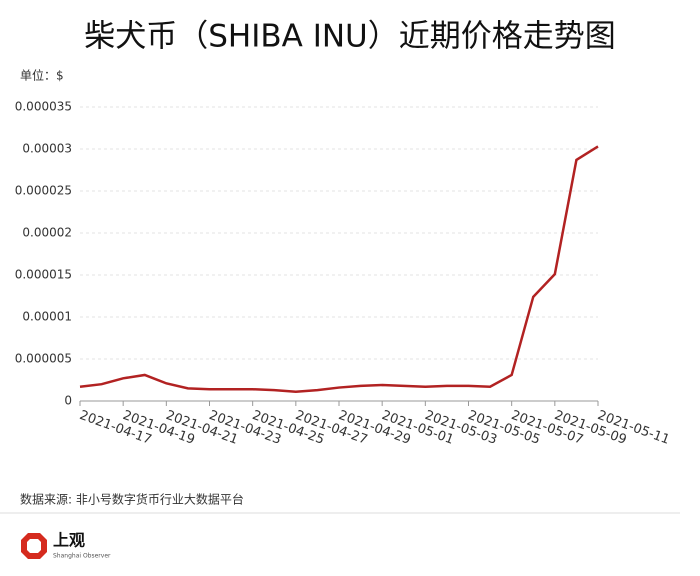  I want to click on y-tick-label: 0, so click(68, 401).